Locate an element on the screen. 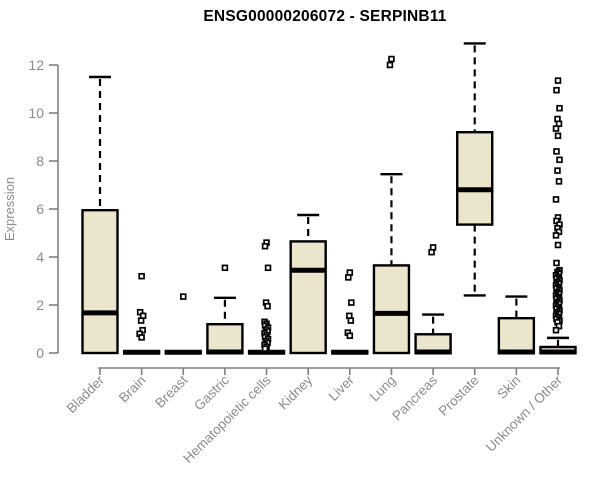  x-tick-label: Pancreas is located at coordinates (414, 397).